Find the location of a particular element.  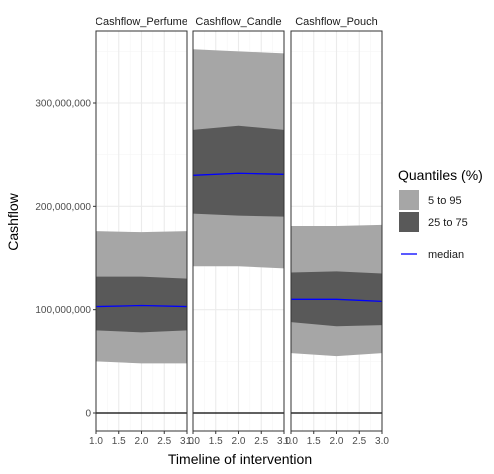

legend: Quantiles (%) 5 to 95 25 to 75 median is located at coordinates (440, 214).